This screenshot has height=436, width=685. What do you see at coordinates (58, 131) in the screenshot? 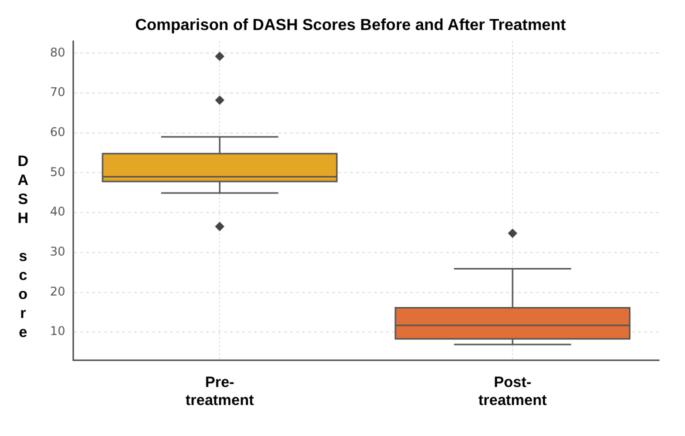
I see `y-tick-label: 60` at bounding box center [58, 131].